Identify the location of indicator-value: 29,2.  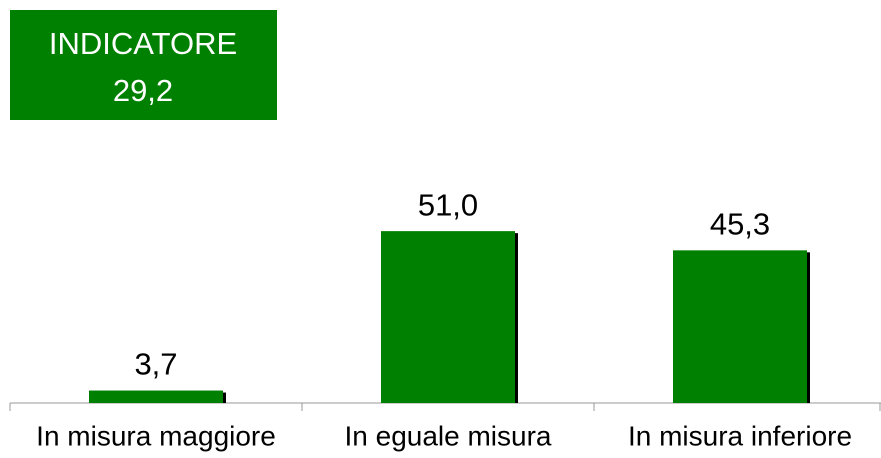
(143, 90).